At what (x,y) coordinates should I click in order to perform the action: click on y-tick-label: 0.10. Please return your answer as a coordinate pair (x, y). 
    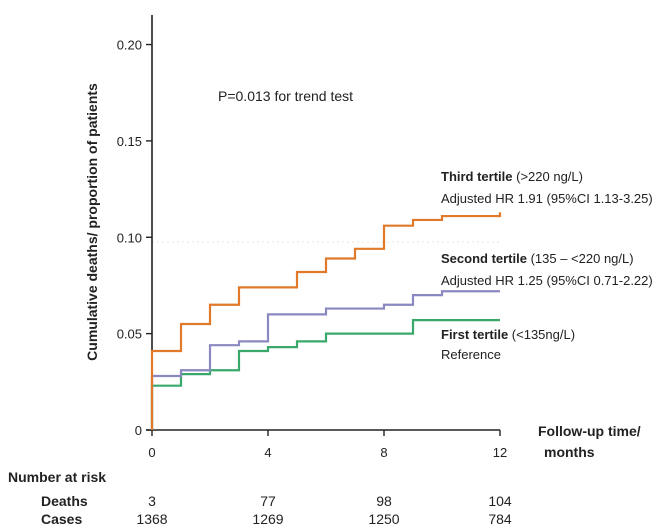
    Looking at the image, I should click on (129, 237).